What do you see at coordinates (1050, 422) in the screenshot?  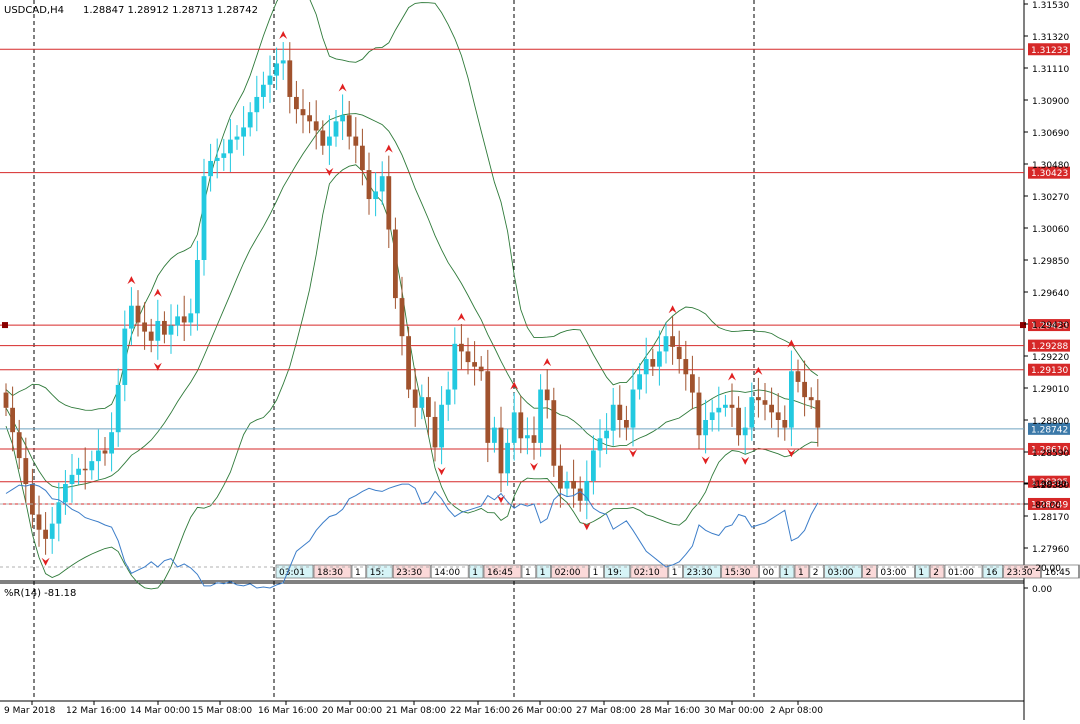 I see `price-tick-label: 1.28800` at bounding box center [1050, 422].